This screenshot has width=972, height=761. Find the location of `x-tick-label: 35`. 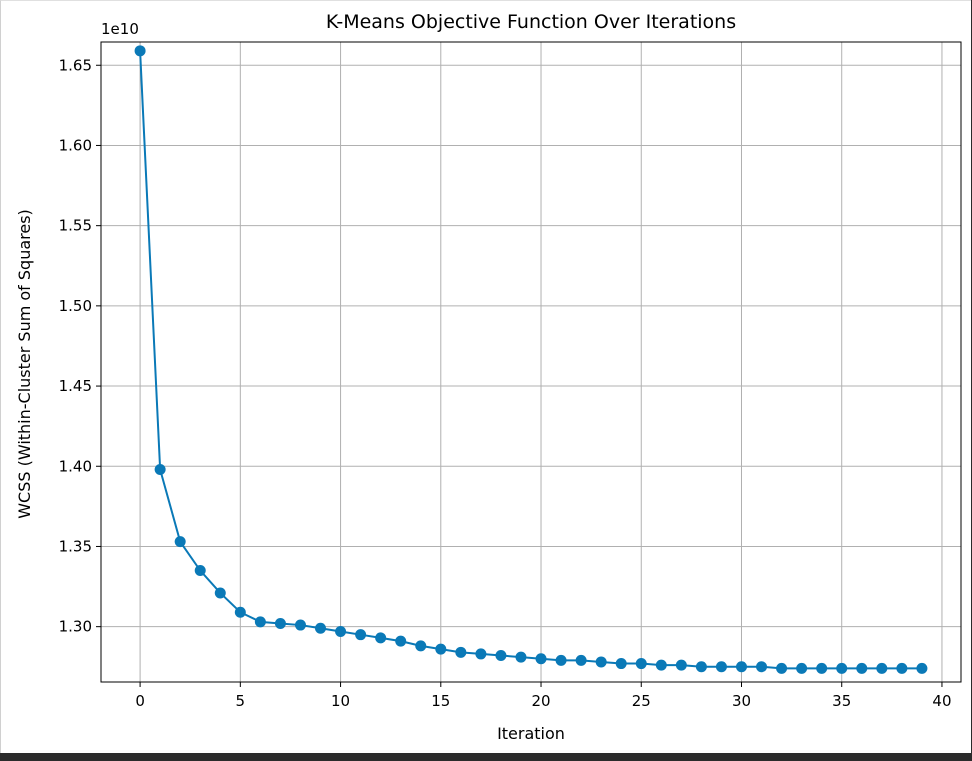

x-tick-label: 35 is located at coordinates (841, 701).